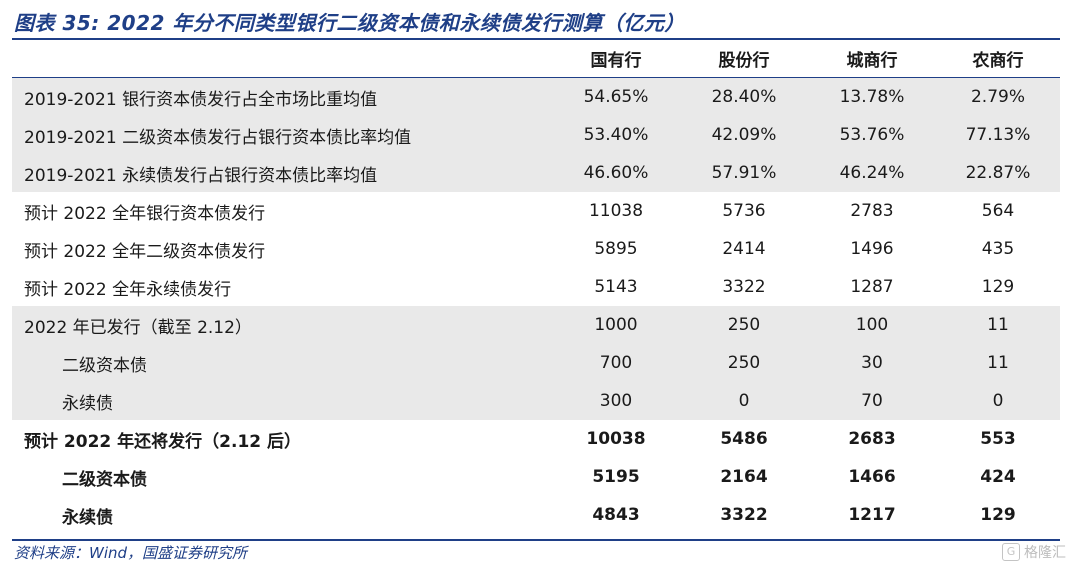 The height and width of the screenshot is (566, 1080). Describe the element at coordinates (872, 249) in the screenshot. I see `cell-value: 1496` at that location.